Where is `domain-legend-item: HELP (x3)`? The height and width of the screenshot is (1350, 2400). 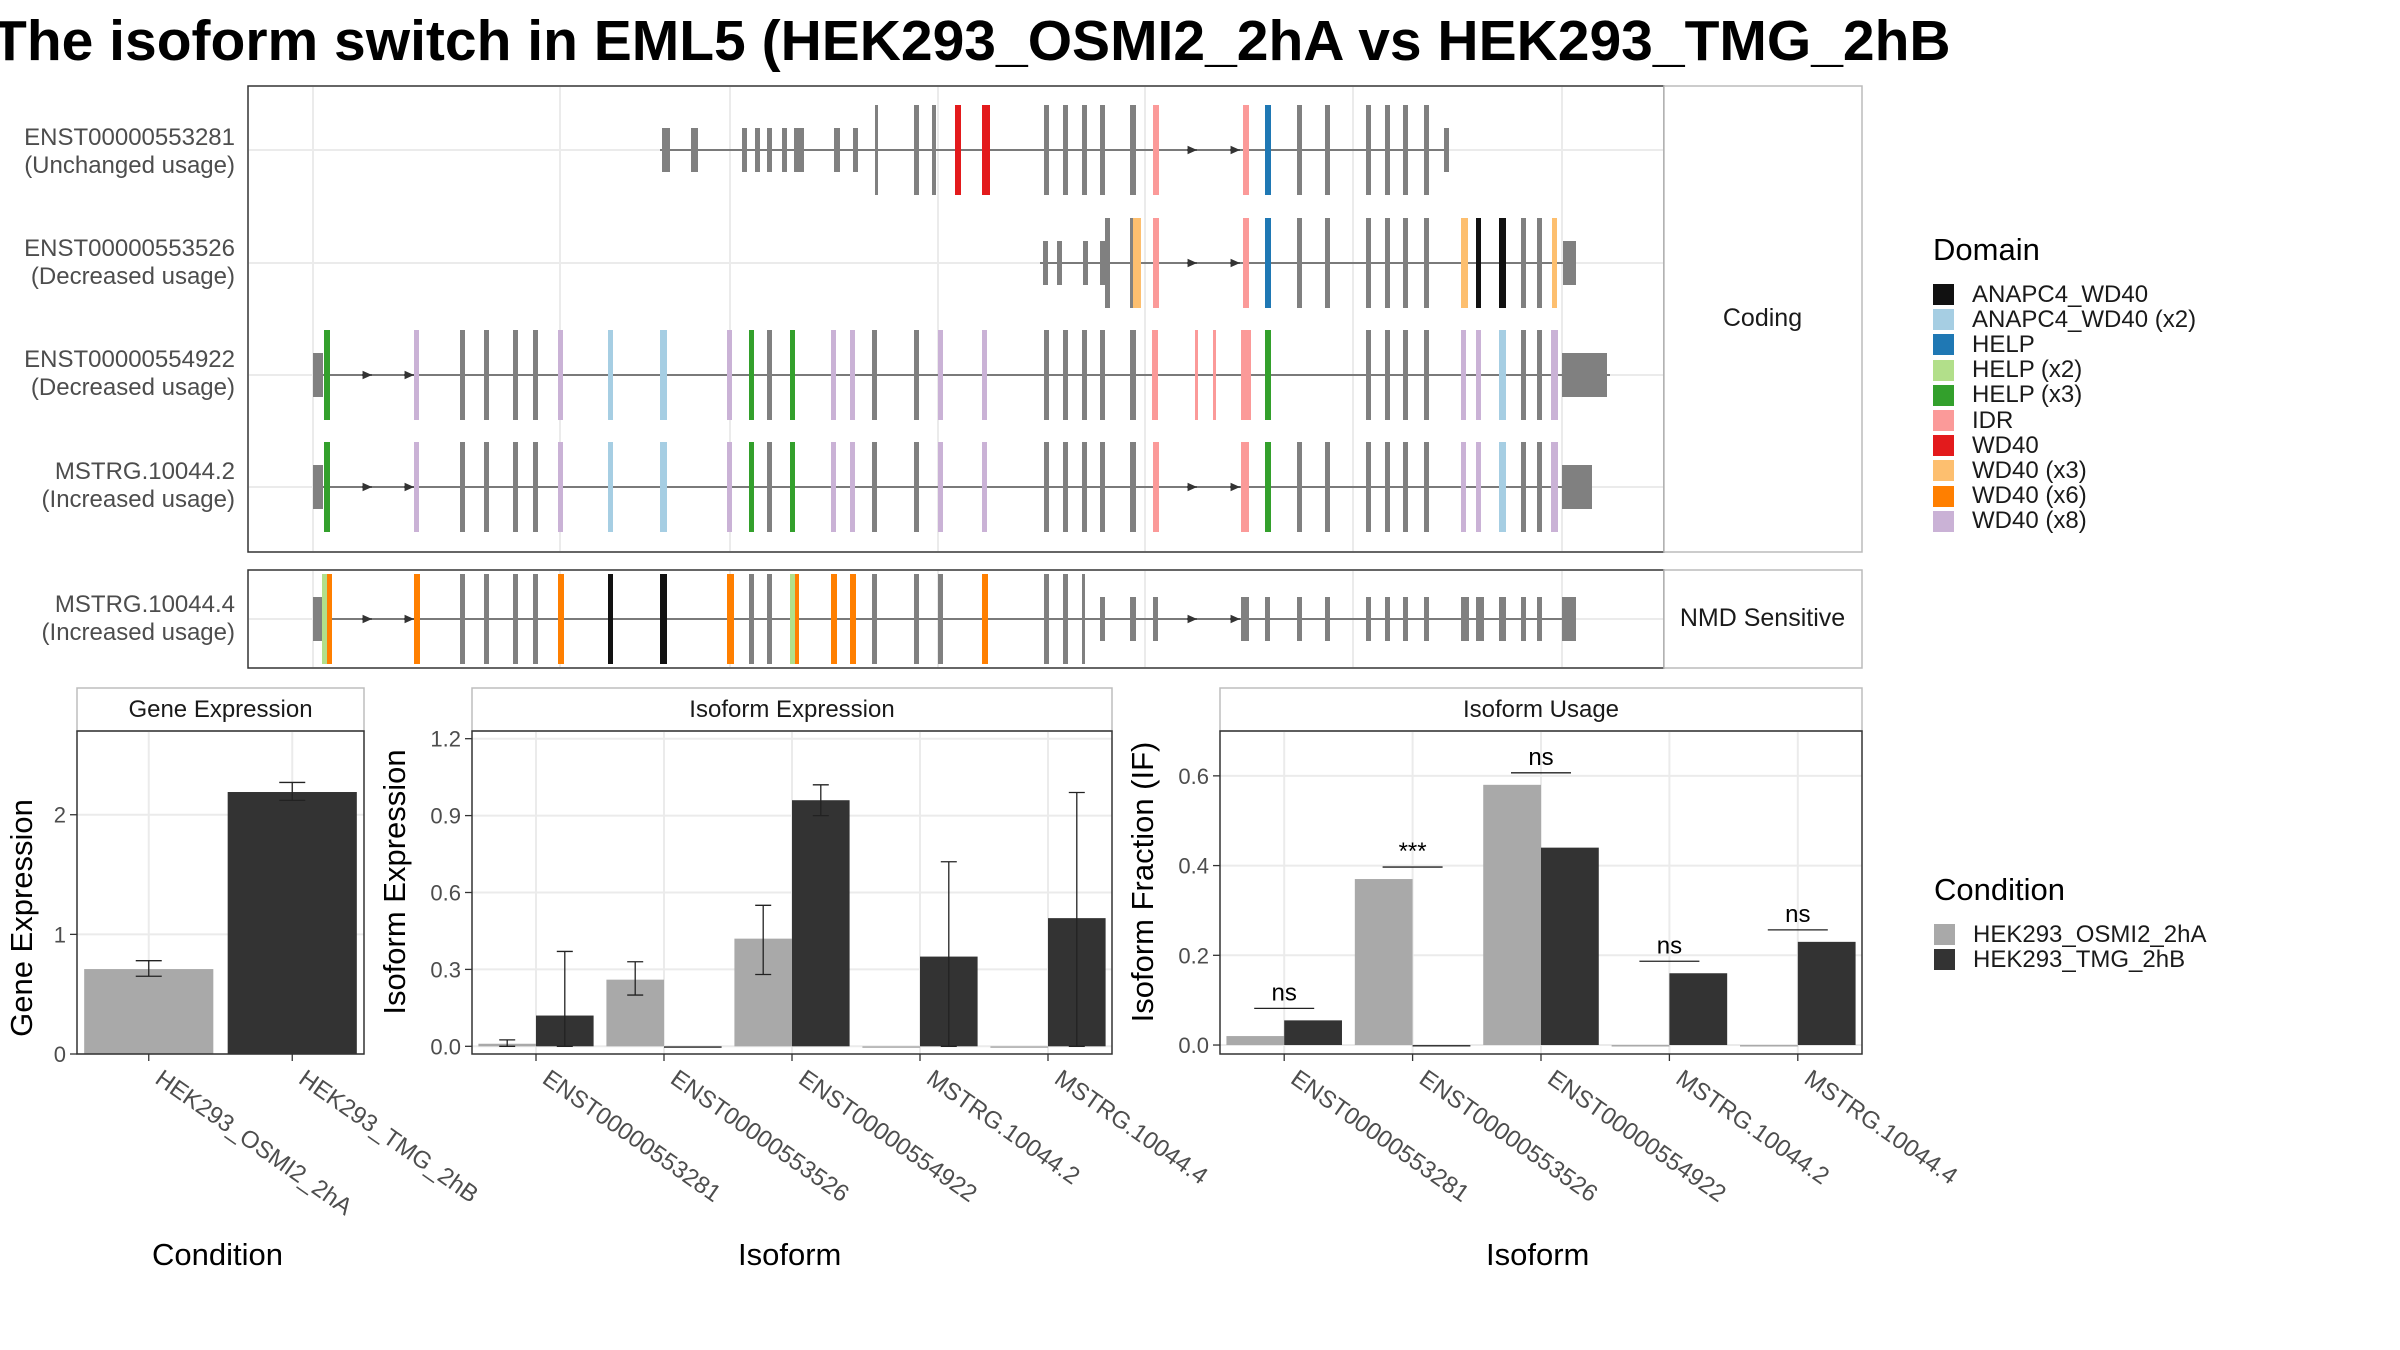 domain-legend-item: HELP (x3) is located at coordinates (2064, 394).